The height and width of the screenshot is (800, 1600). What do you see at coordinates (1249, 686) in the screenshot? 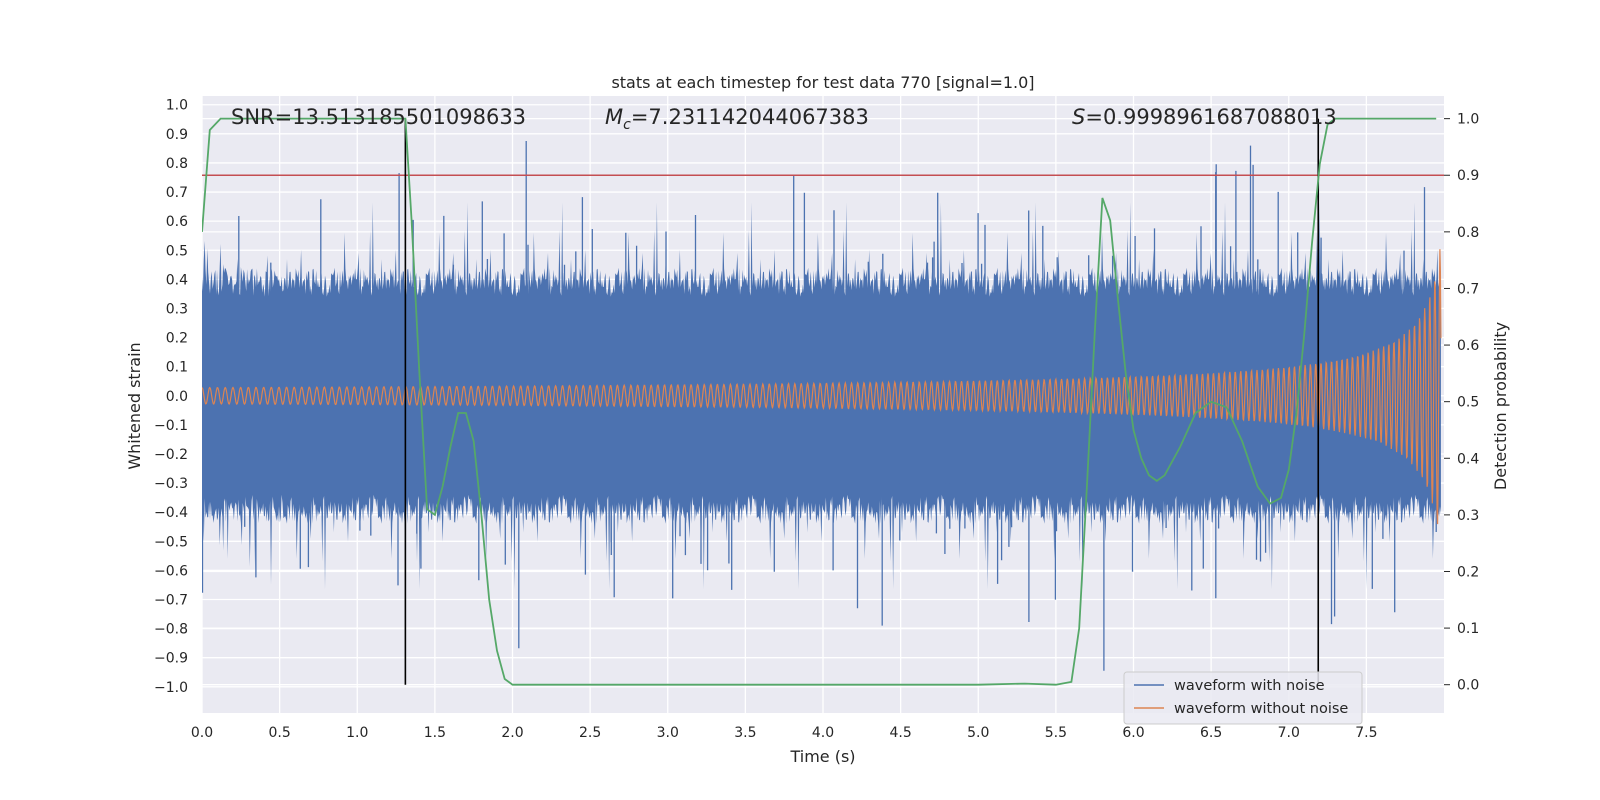
I see `legend-label-noise: waveform with noise` at bounding box center [1249, 686].